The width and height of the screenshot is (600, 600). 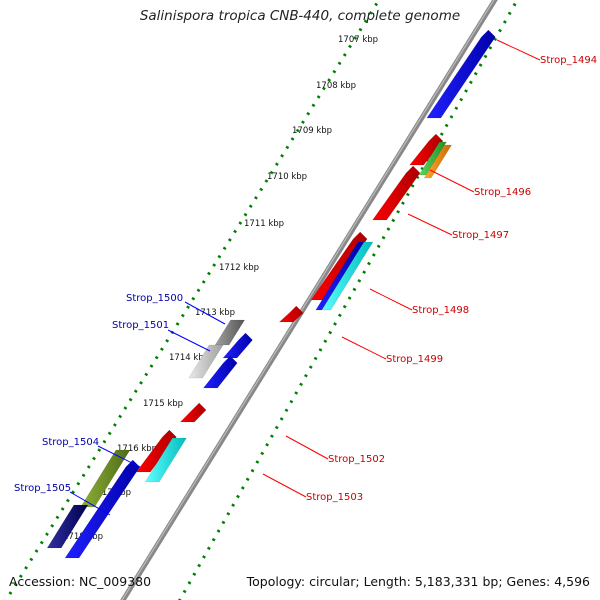 I want to click on kbp-tick-label: 1712 kbp, so click(x=239, y=268).